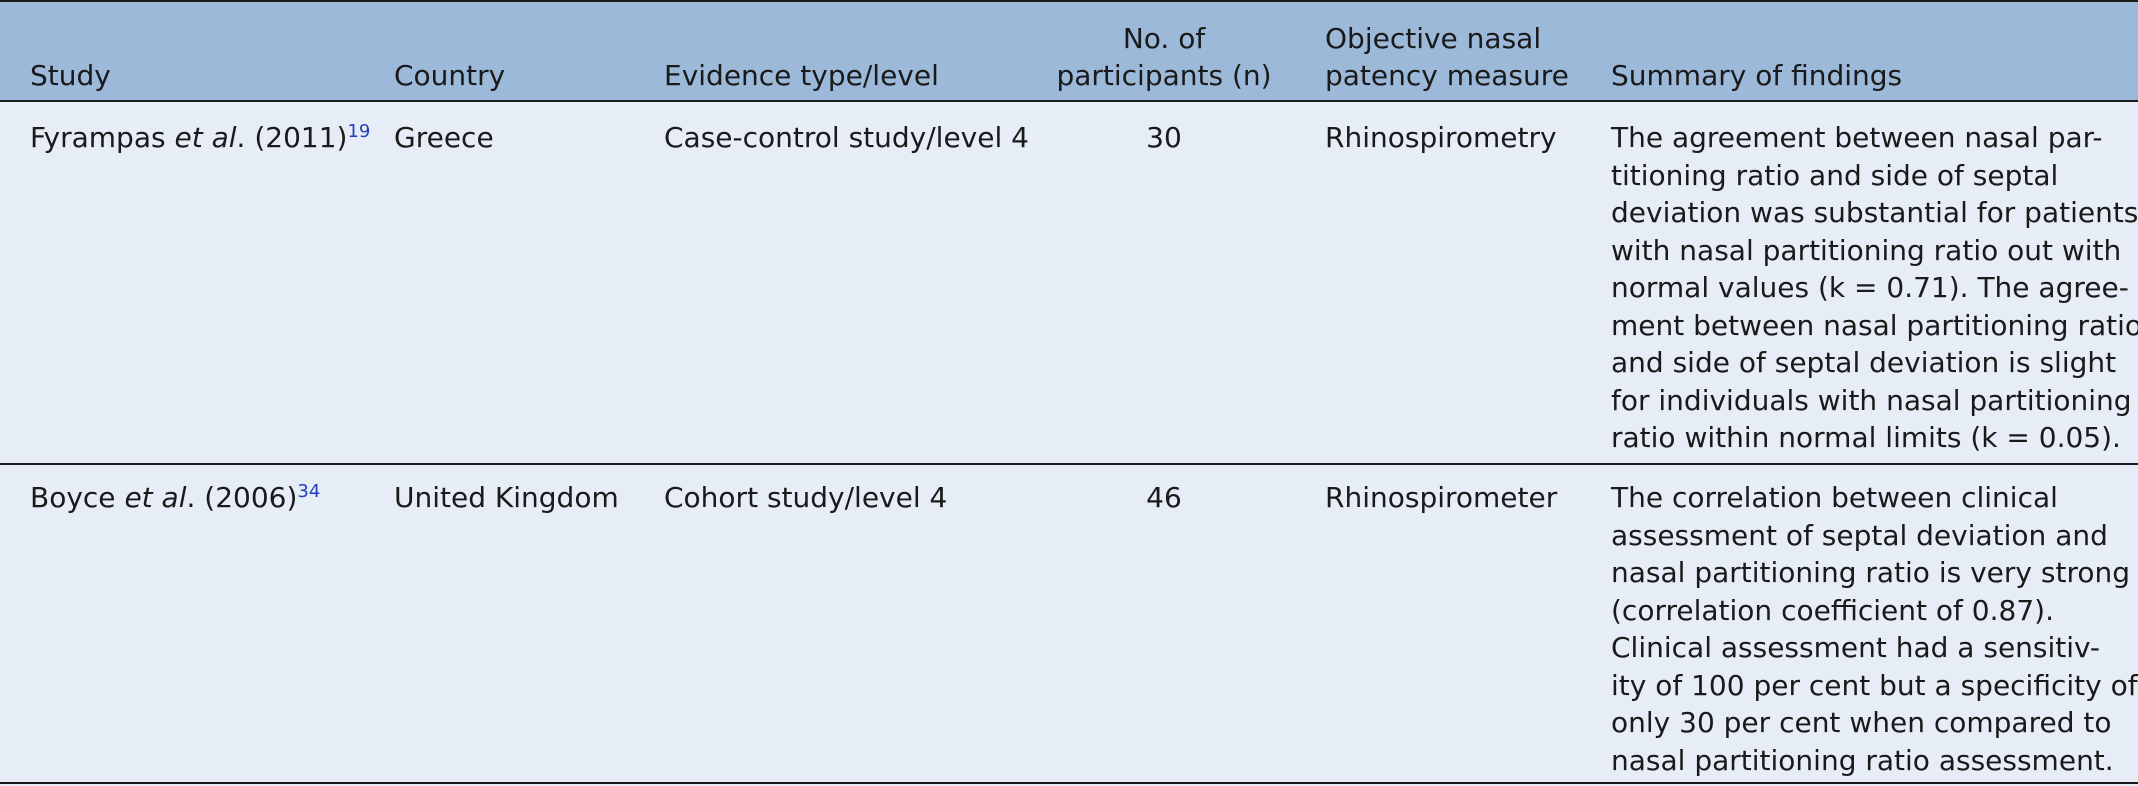  Describe the element at coordinates (1834, 497) in the screenshot. I see `summary-line: The correlation between clinical` at that location.